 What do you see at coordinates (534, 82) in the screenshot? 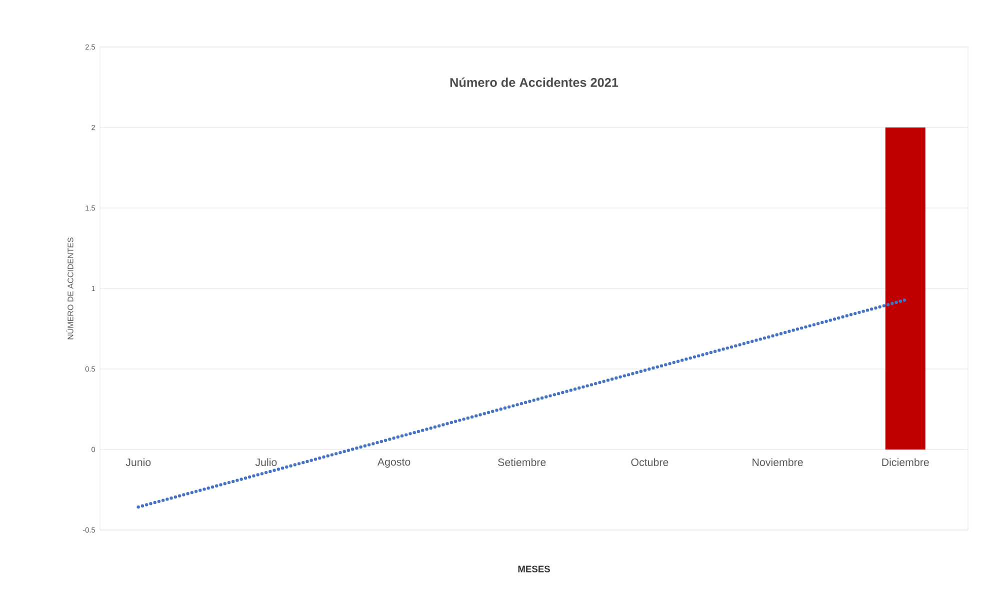
I see `text: Número de Accidentes 2021` at bounding box center [534, 82].